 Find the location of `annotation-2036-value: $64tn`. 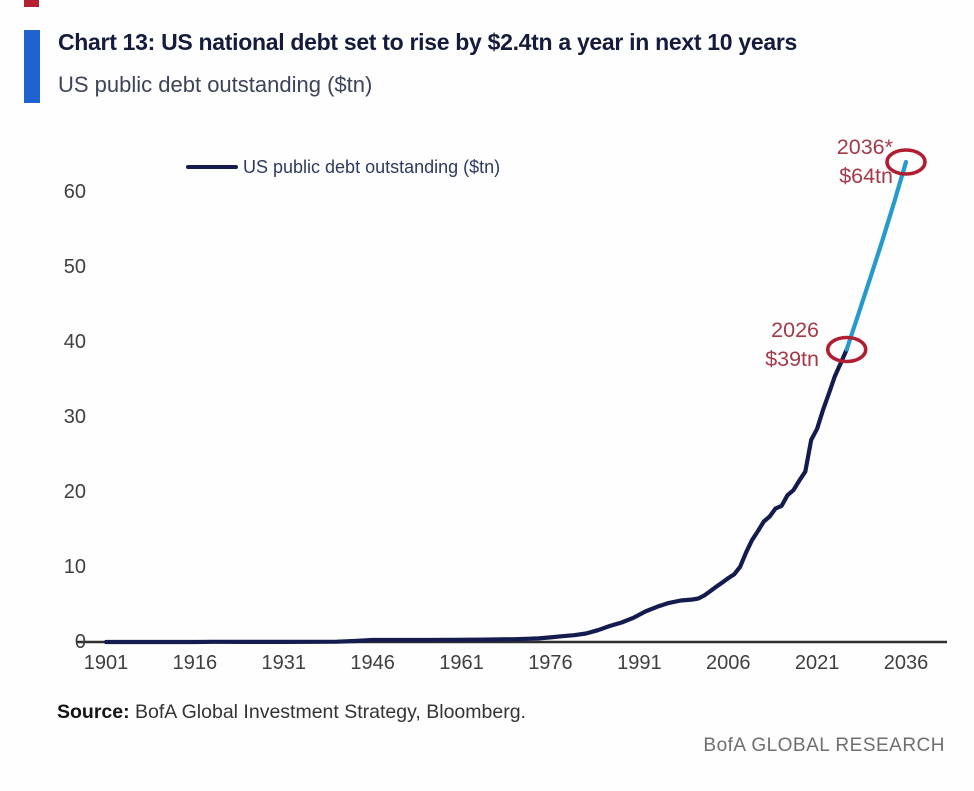

annotation-2036-value: $64tn is located at coordinates (866, 176).